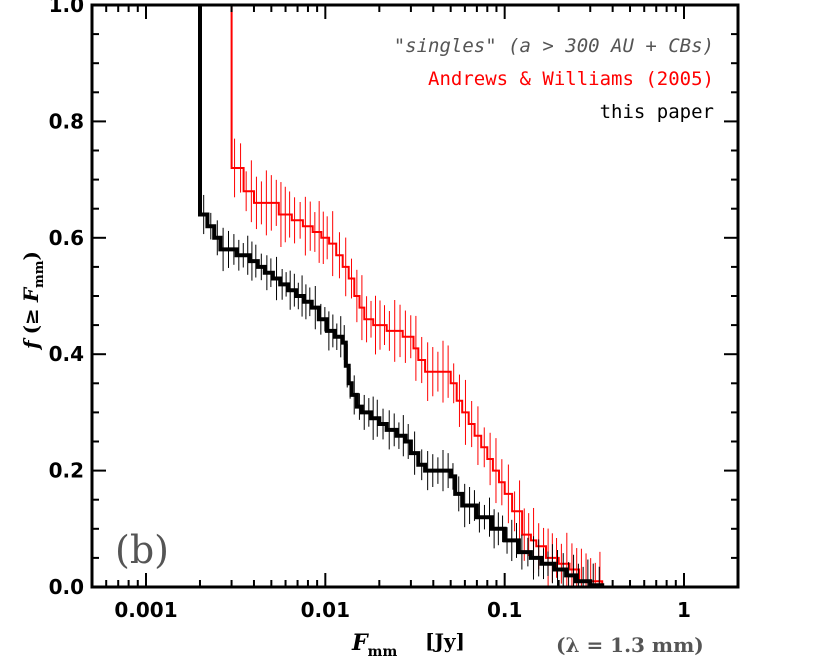 Image resolution: width=830 pixels, height=662 pixels. What do you see at coordinates (66, 121) in the screenshot?
I see `y-tick-label: 0.8` at bounding box center [66, 121].